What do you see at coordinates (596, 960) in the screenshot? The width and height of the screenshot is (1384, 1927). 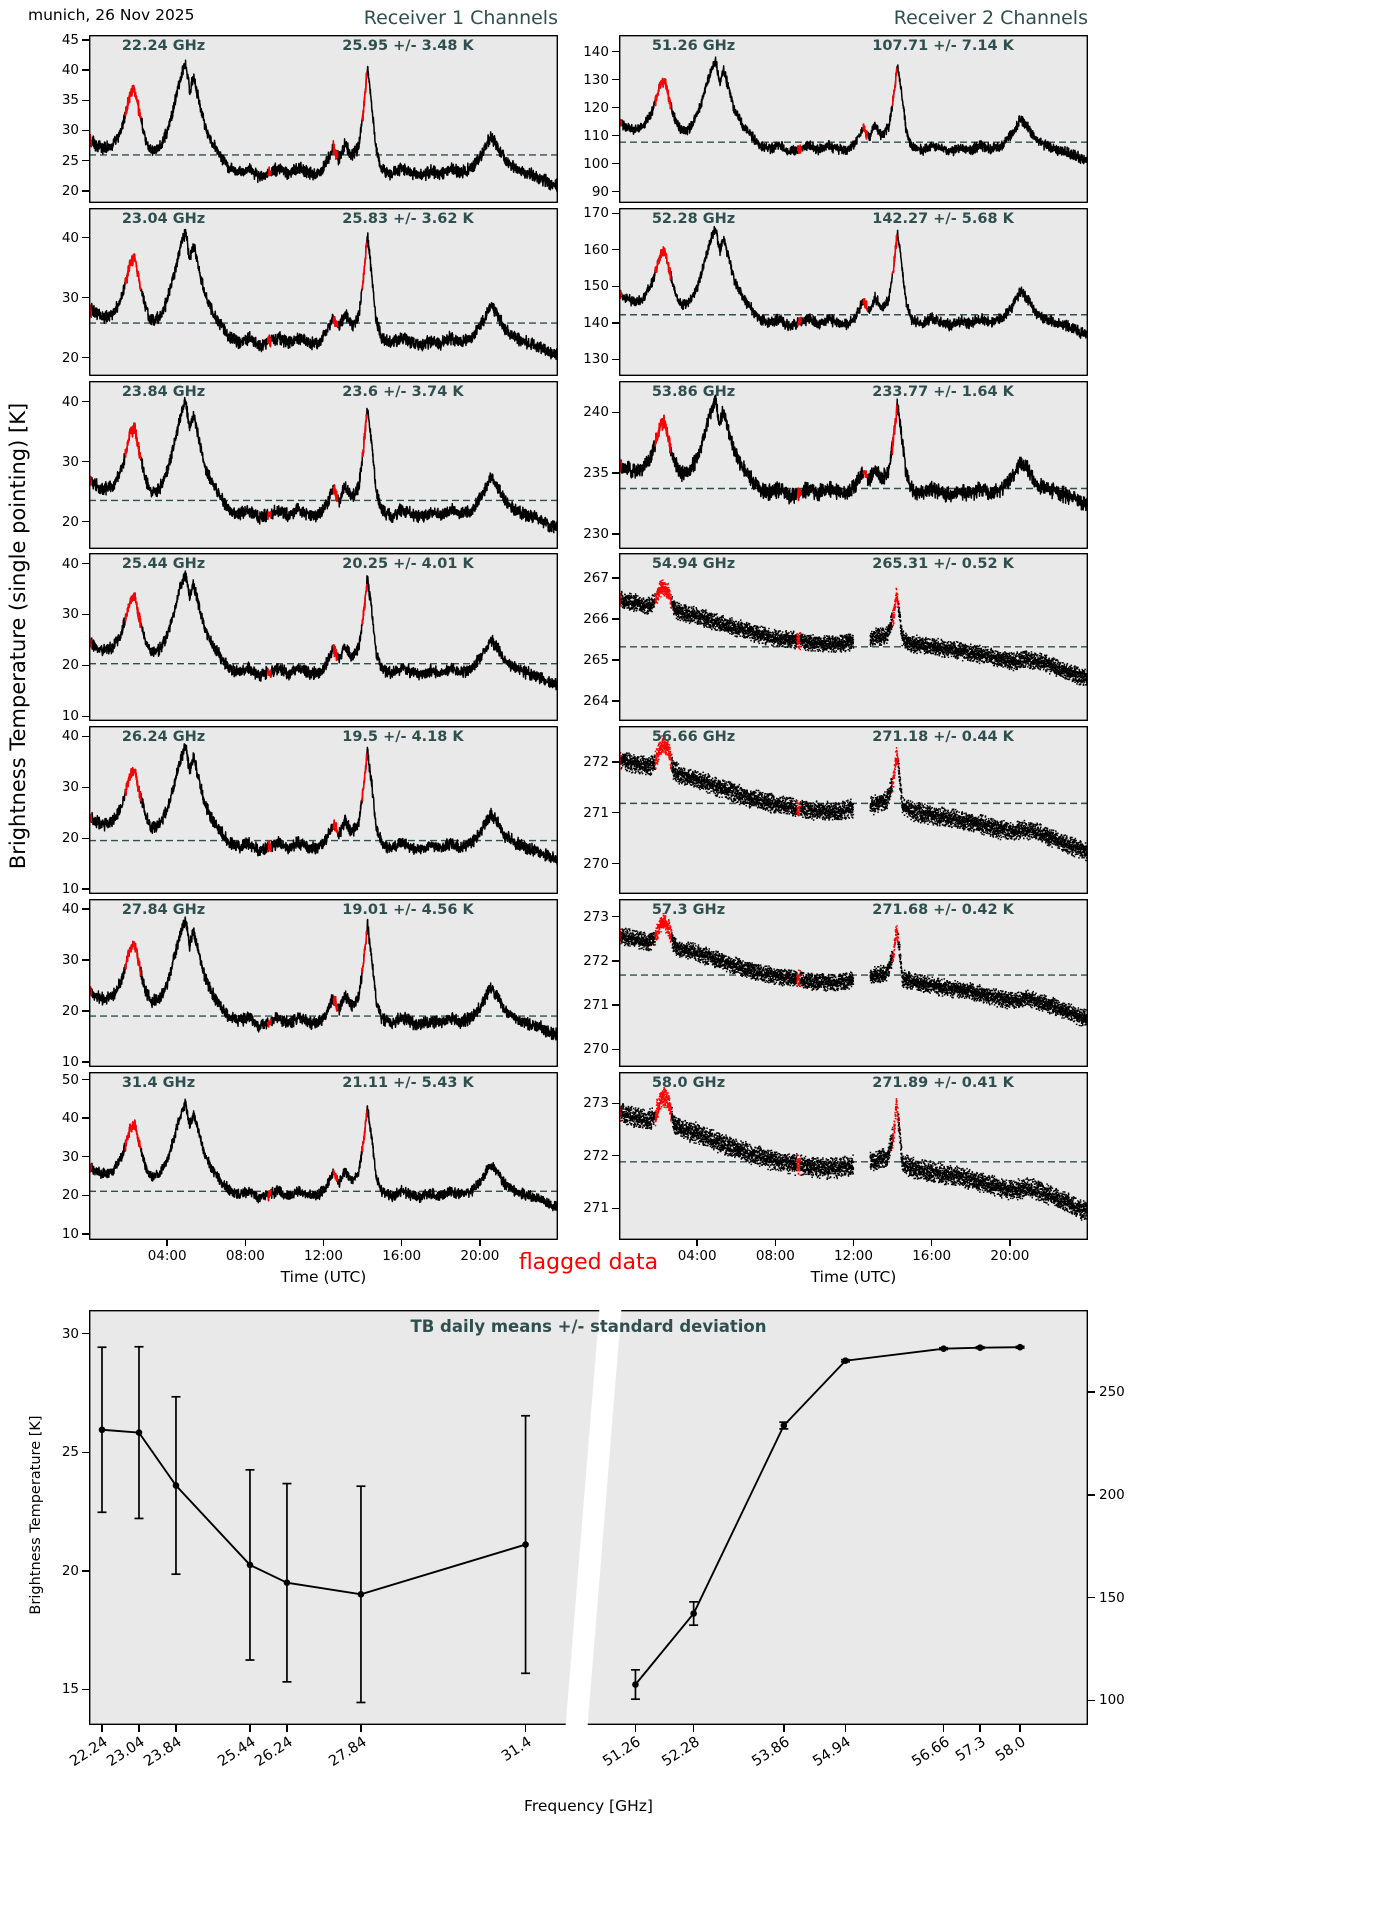 I see `y-tick-label: 272` at bounding box center [596, 960].